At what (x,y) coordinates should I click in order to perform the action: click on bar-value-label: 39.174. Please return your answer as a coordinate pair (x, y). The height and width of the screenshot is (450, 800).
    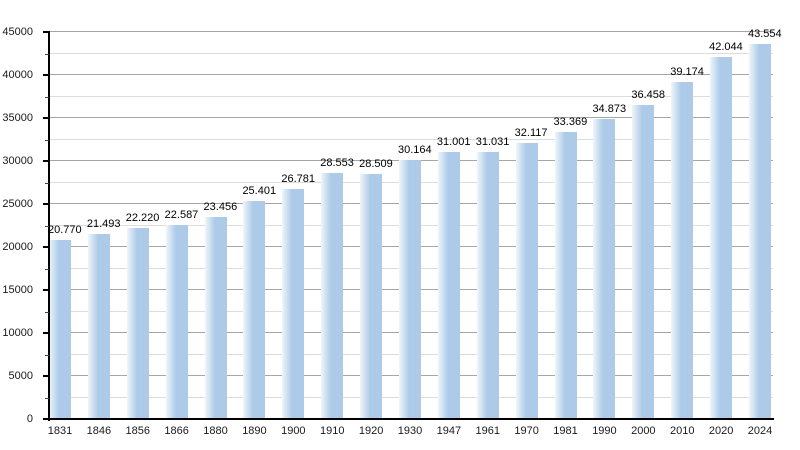
    Looking at the image, I should click on (687, 72).